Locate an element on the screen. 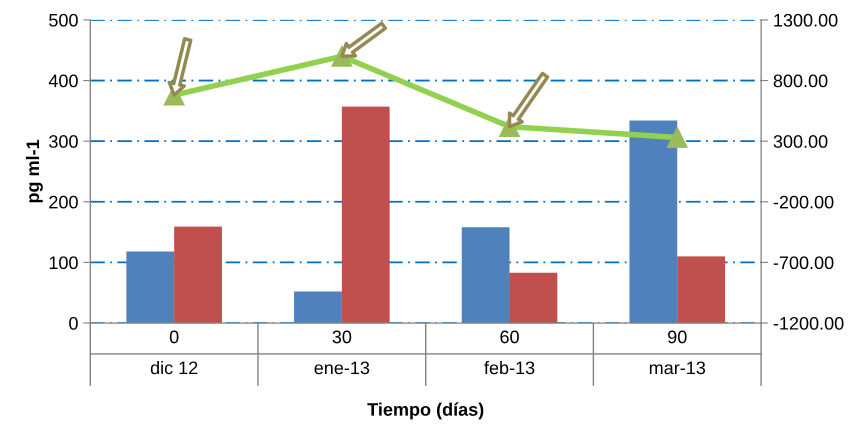 The width and height of the screenshot is (860, 433). y-tick-label: 500 is located at coordinates (63, 20).